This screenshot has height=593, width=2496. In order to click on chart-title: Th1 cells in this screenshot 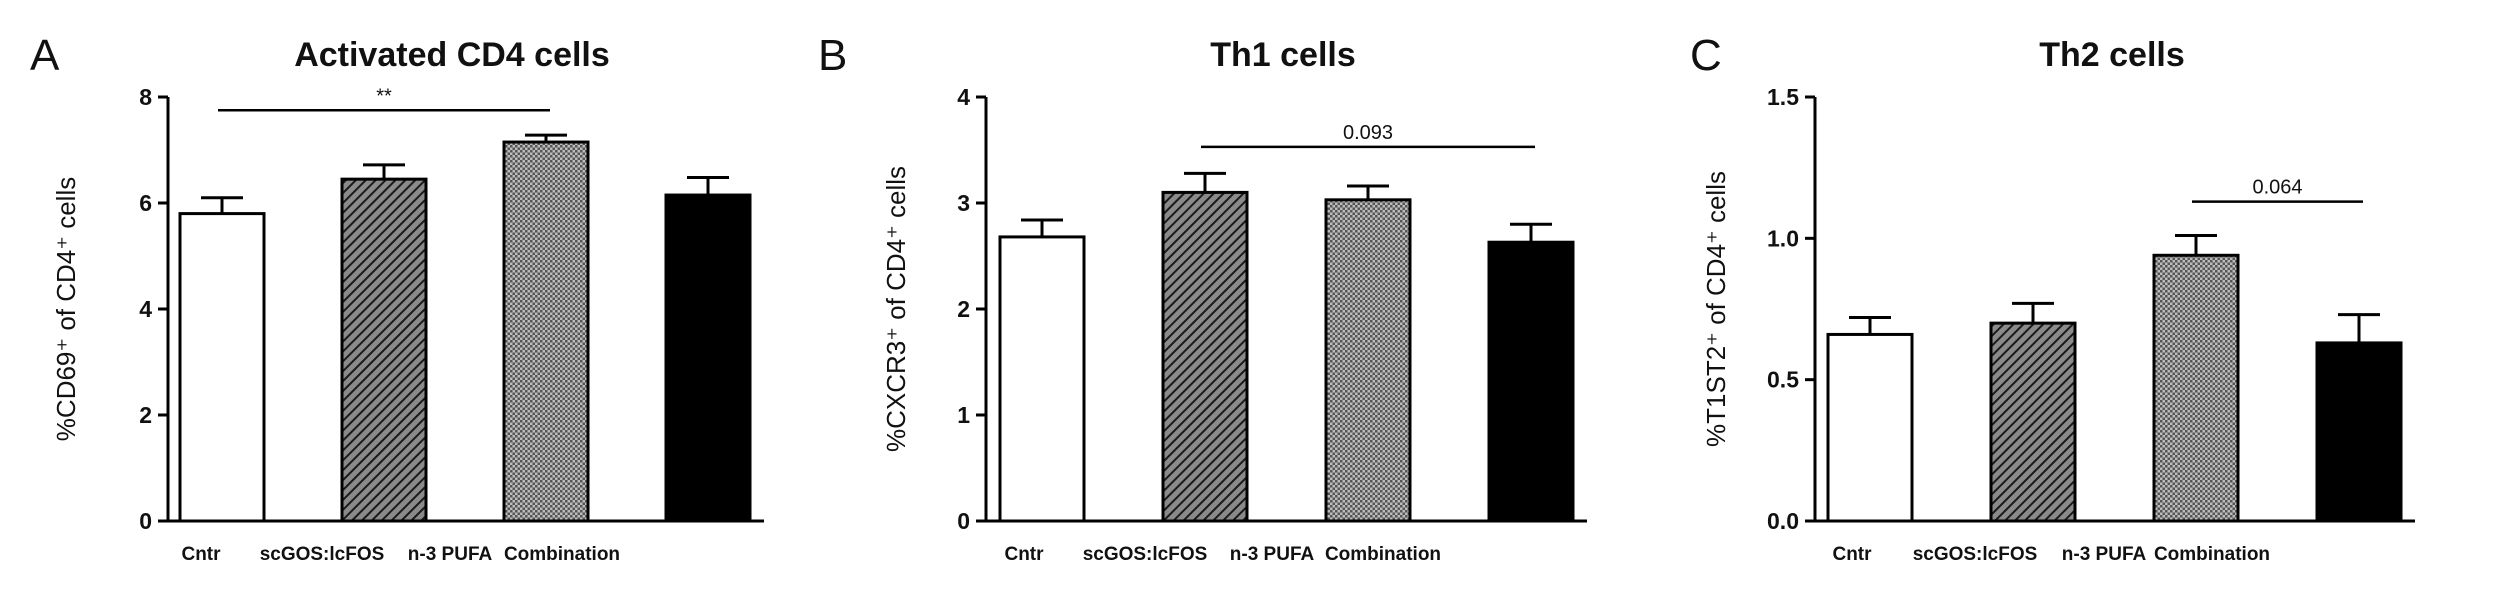, I will do `click(1283, 55)`.